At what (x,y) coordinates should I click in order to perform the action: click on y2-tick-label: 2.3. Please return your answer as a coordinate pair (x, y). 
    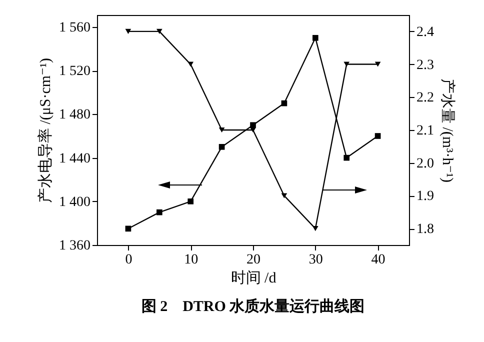
    Looking at the image, I should click on (425, 65).